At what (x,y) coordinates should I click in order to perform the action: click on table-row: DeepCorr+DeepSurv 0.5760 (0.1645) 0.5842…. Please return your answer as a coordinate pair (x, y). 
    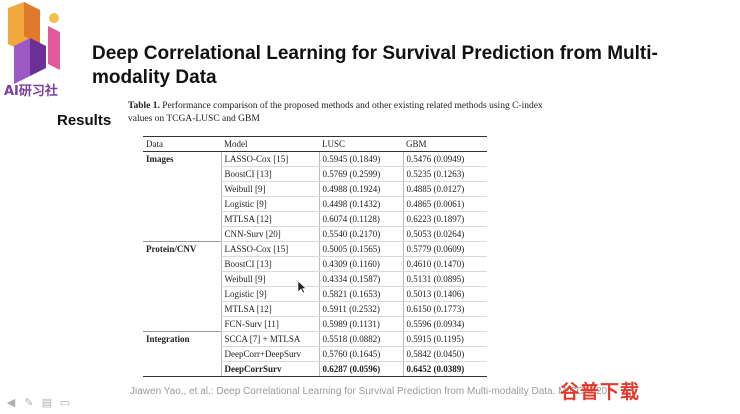
    Looking at the image, I should click on (315, 354).